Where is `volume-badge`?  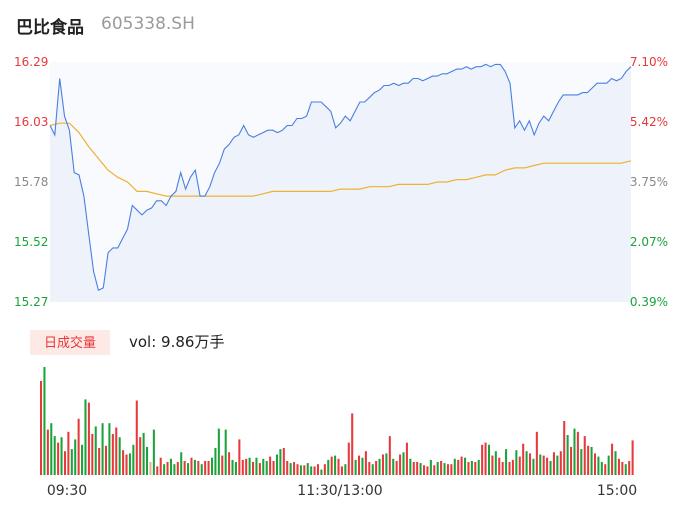
volume-badge is located at coordinates (70, 342).